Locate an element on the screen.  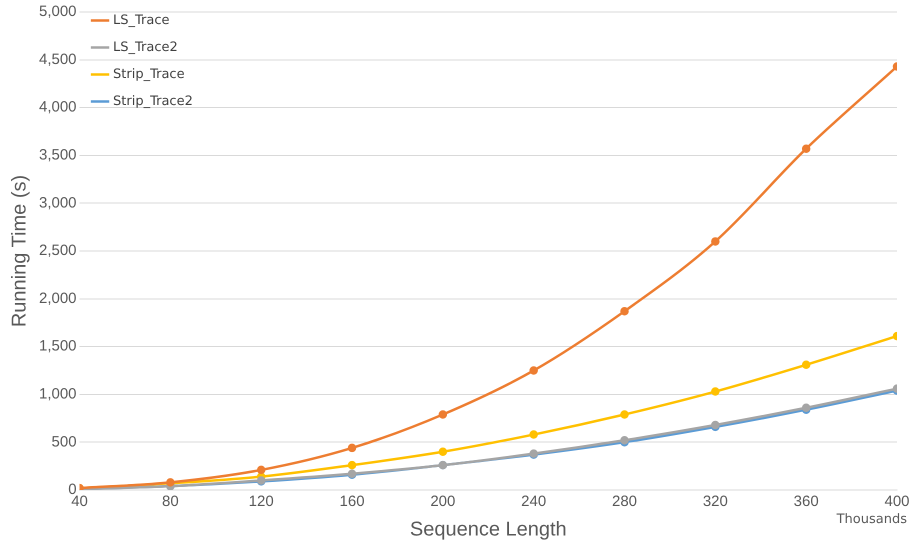
y-tick-label: 2,500 is located at coordinates (57, 251).